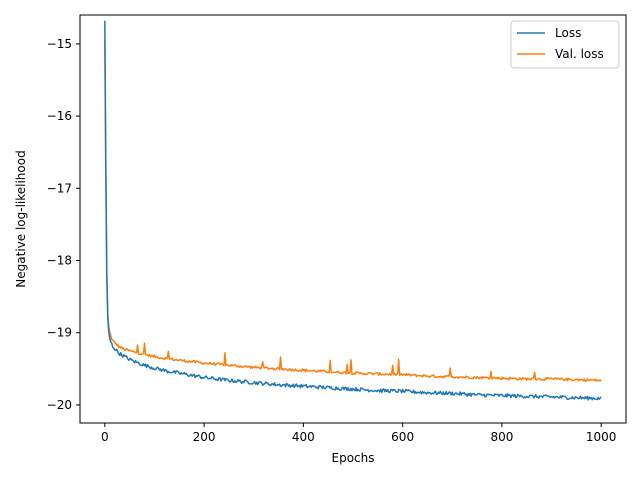 The height and width of the screenshot is (480, 640). What do you see at coordinates (105, 437) in the screenshot?
I see `x-tick-label: 0` at bounding box center [105, 437].